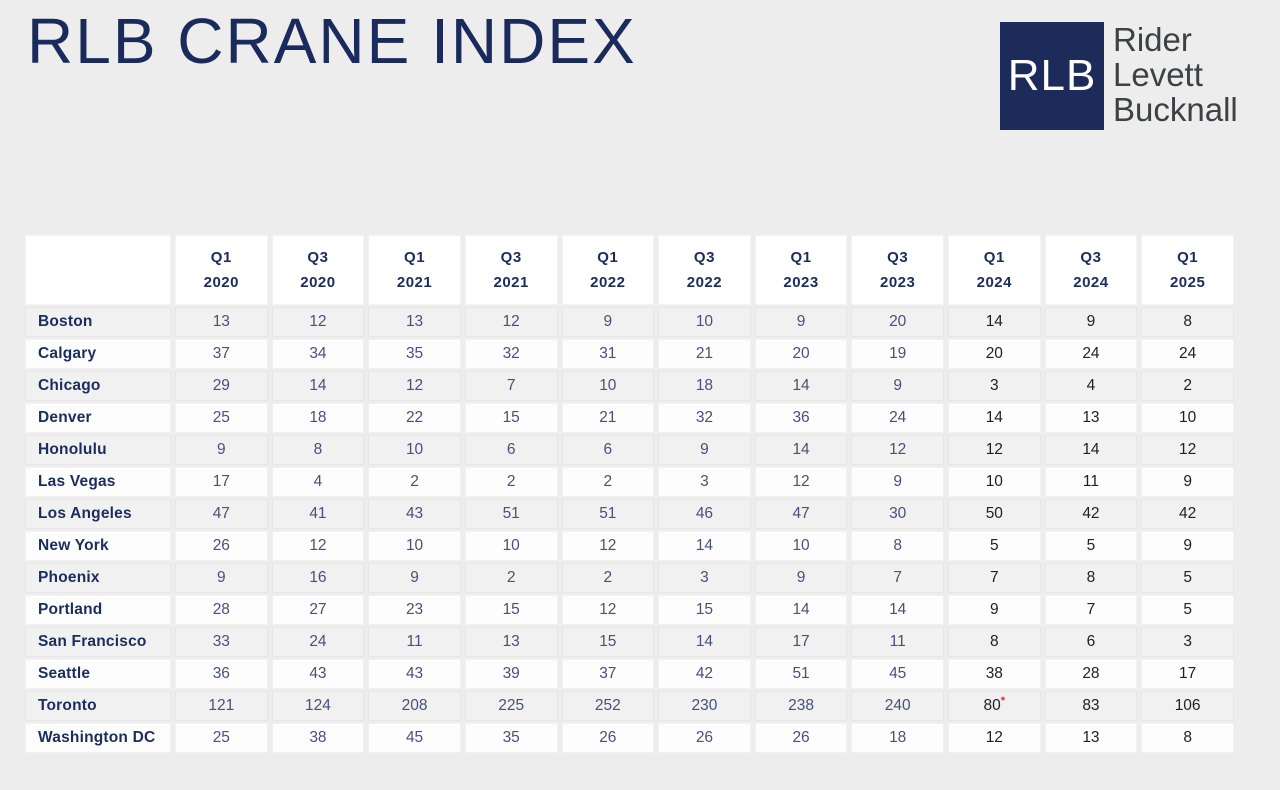 The width and height of the screenshot is (1280, 790). Describe the element at coordinates (704, 418) in the screenshot. I see `value-cell: 32` at that location.